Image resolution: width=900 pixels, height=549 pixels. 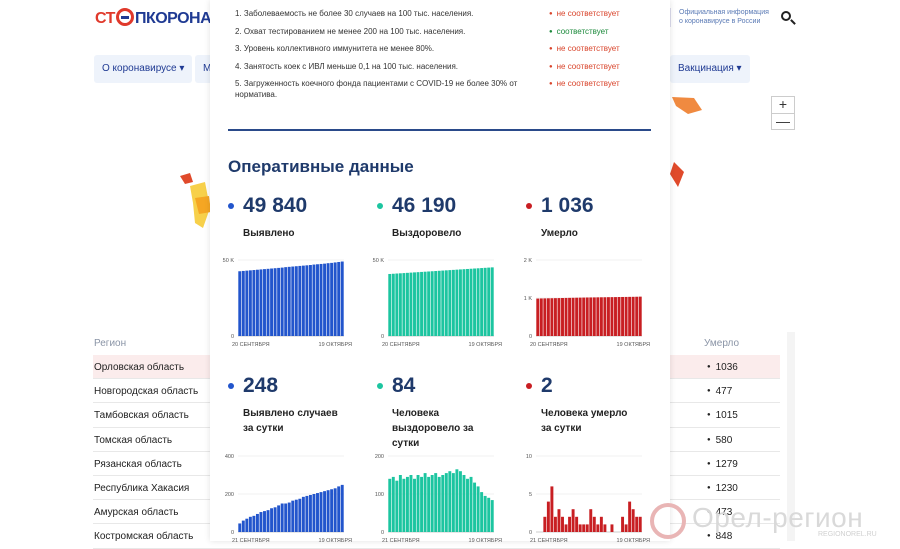 I want to click on zoom-out-button: —, so click(x=783, y=121).